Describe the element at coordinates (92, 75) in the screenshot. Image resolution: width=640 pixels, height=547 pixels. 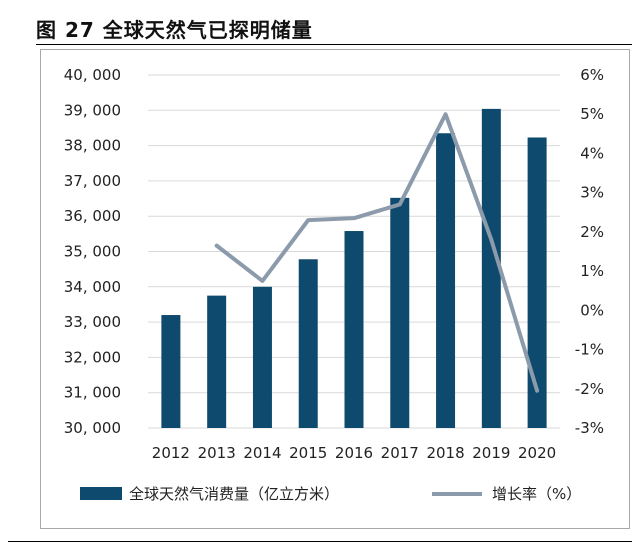
I see `left-tick-label: 40, 000` at that location.